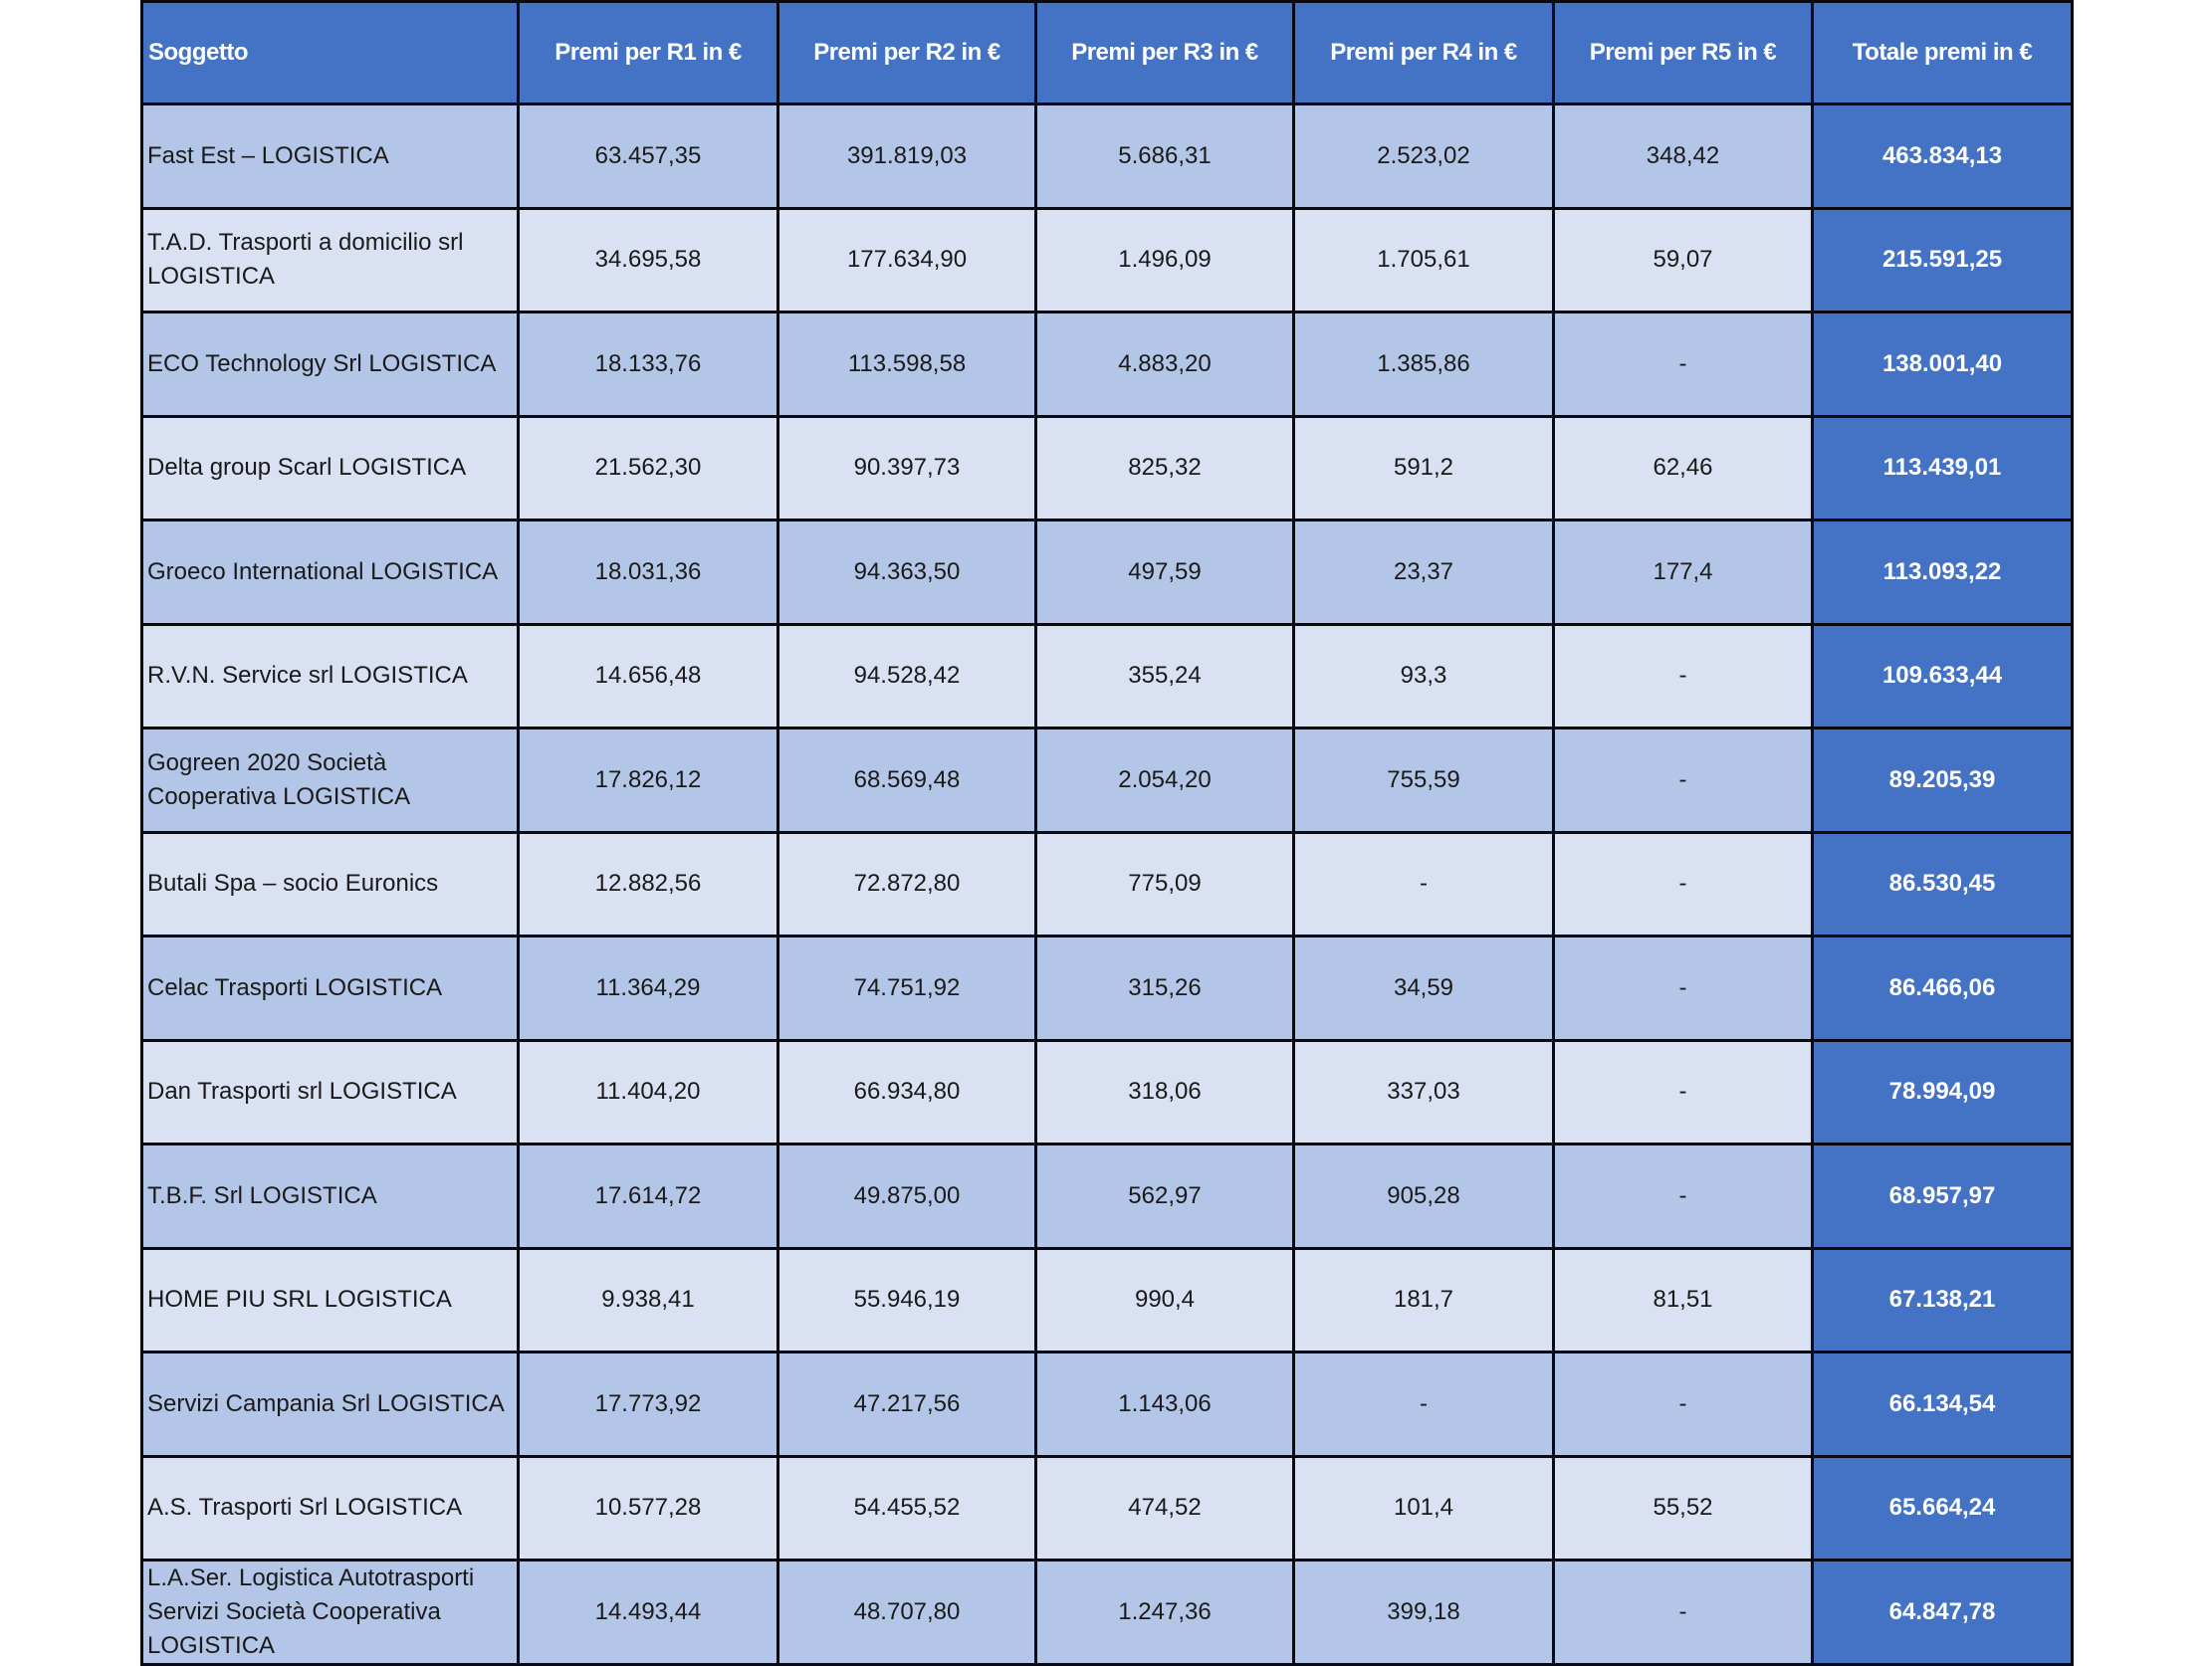  Describe the element at coordinates (1164, 1508) in the screenshot. I see `cell-r3: 474,52` at that location.